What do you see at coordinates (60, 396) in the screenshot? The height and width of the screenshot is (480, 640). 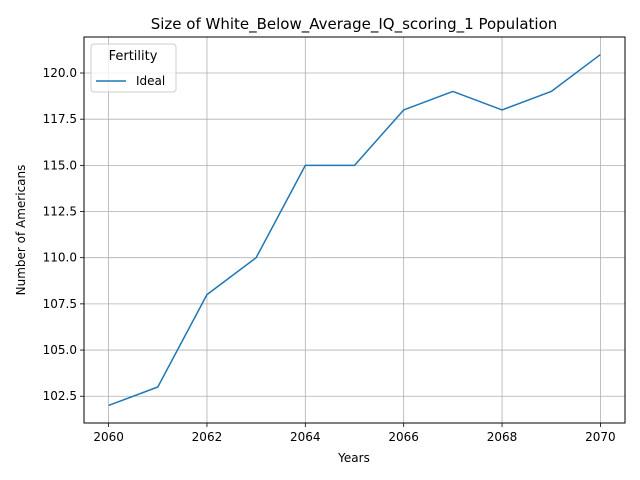 I see `y-tick-label: 102.5` at bounding box center [60, 396].